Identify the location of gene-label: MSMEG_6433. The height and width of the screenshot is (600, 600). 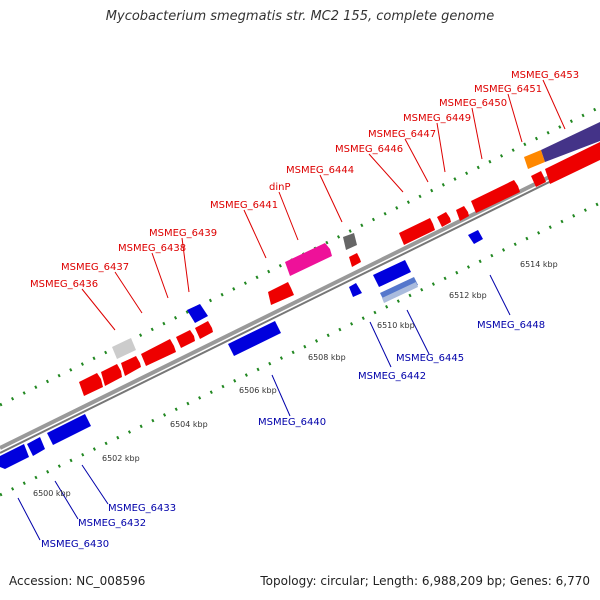
(142, 508).